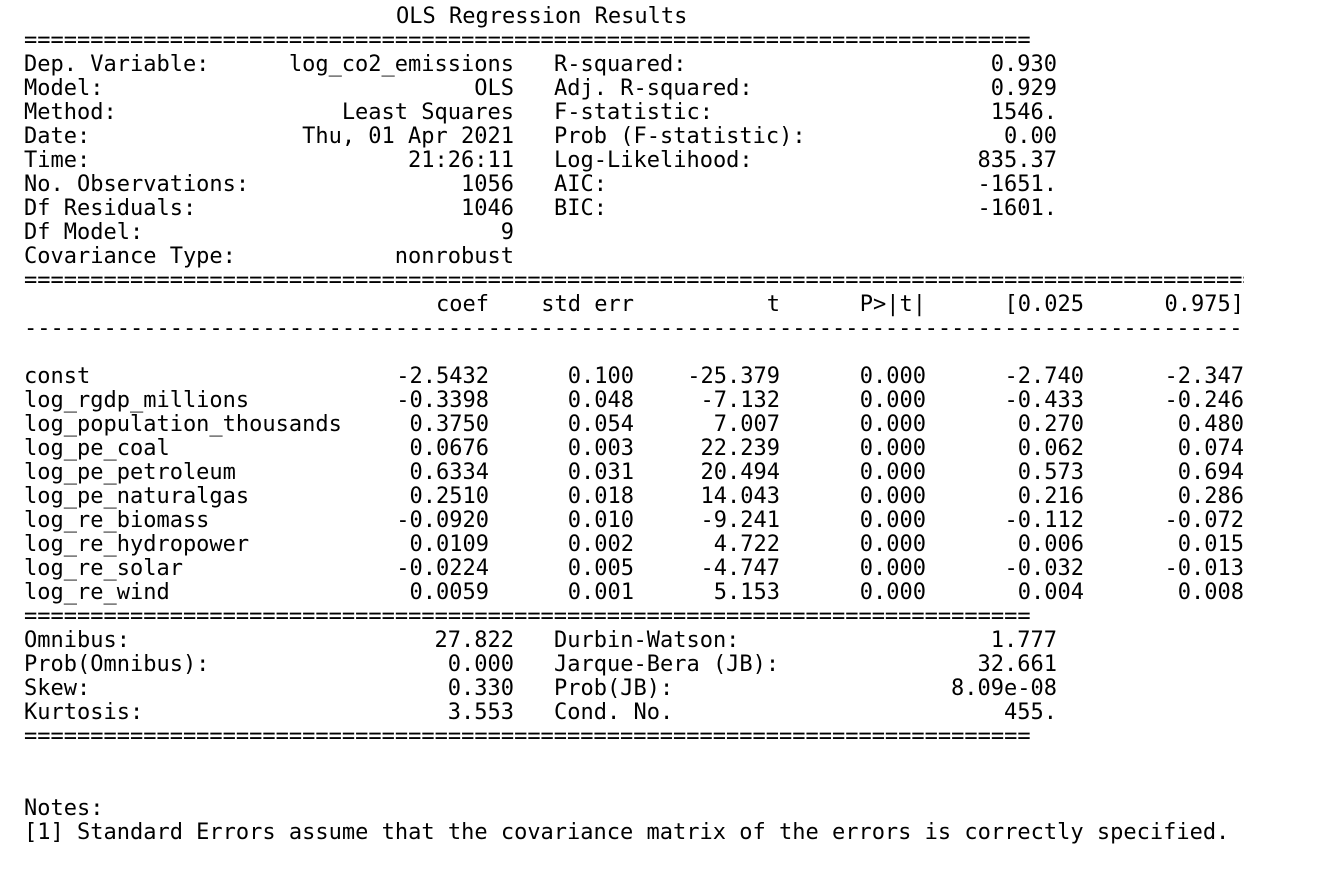 Image resolution: width=1336 pixels, height=893 pixels. What do you see at coordinates (449, 496) in the screenshot?
I see `coef-cell-coef: 0.2510` at bounding box center [449, 496].